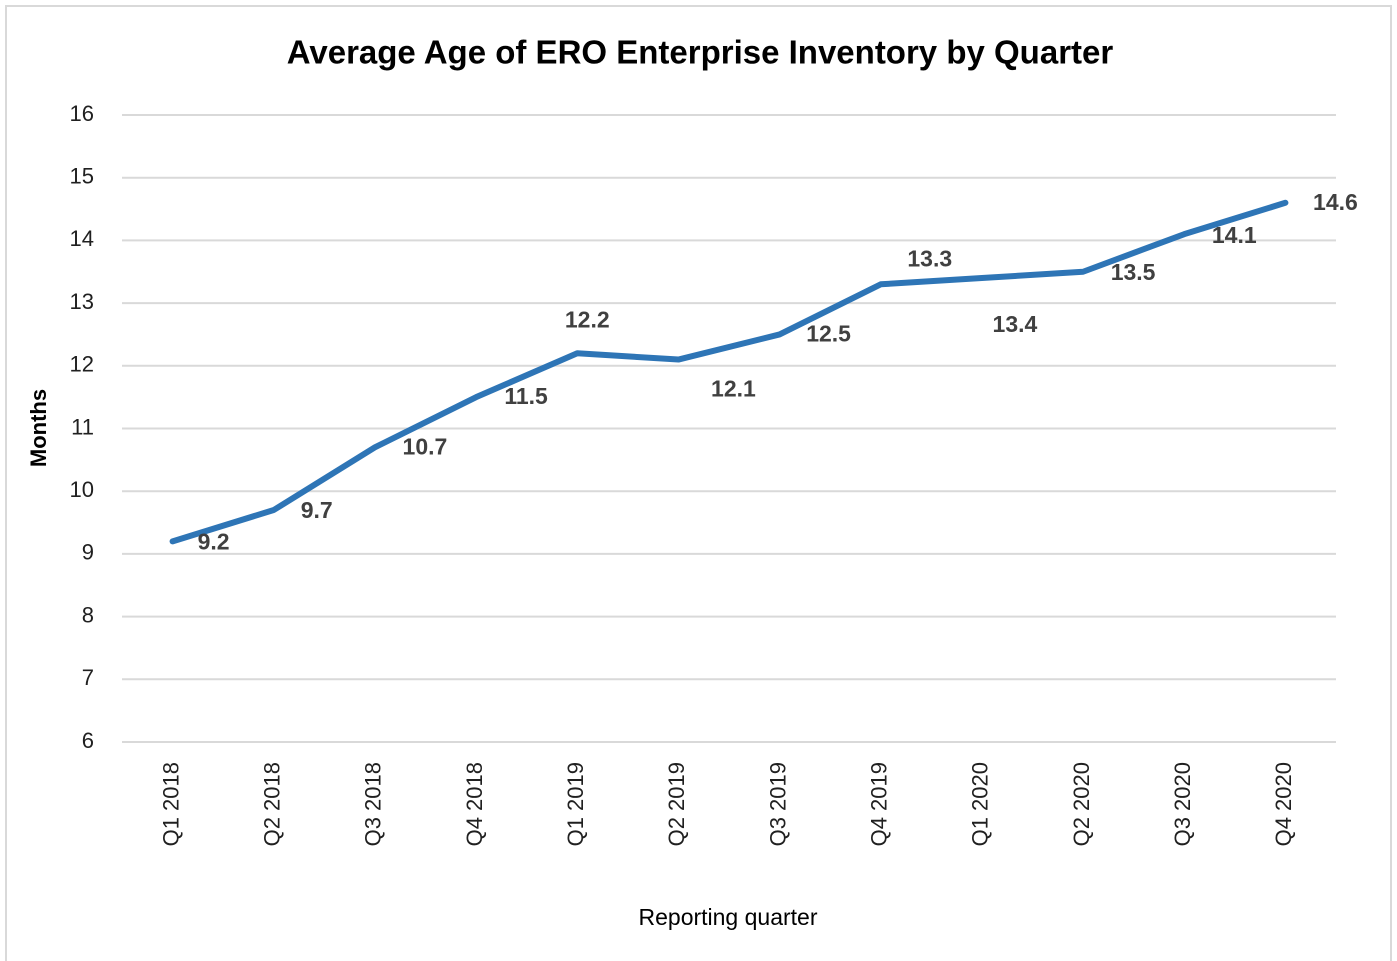 This screenshot has width=1397, height=961. I want to click on x-tick-label: Q1 2019, so click(575, 804).